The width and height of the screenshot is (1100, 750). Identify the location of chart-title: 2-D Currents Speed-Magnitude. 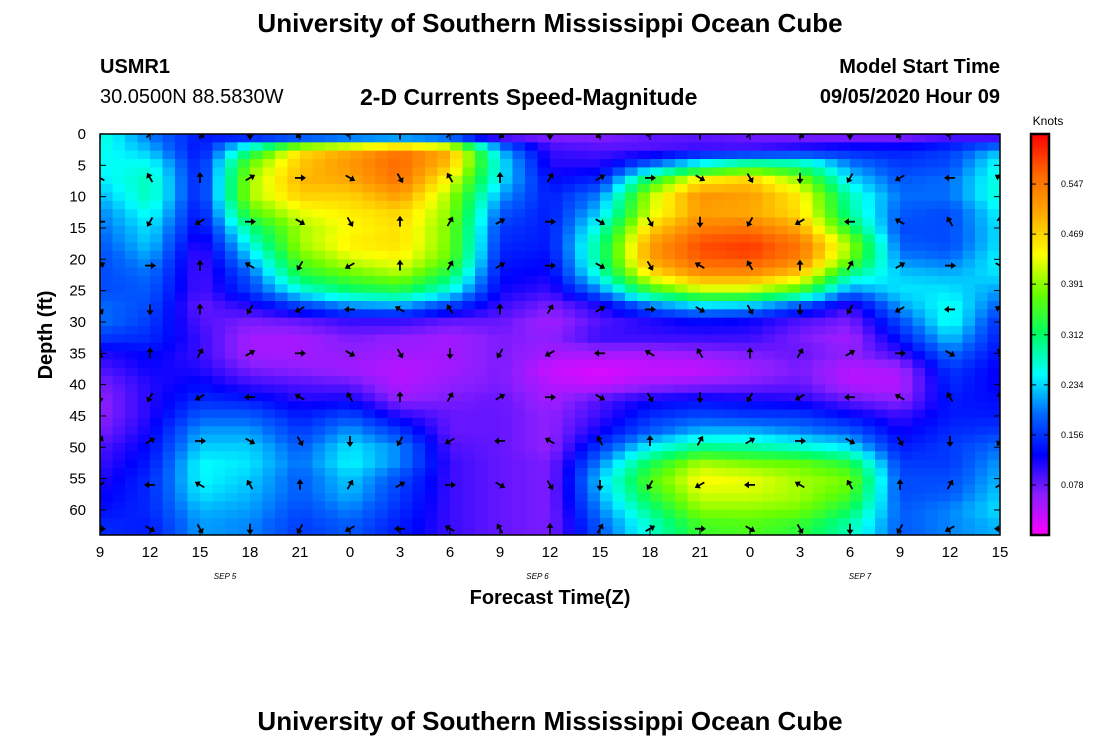
(529, 97).